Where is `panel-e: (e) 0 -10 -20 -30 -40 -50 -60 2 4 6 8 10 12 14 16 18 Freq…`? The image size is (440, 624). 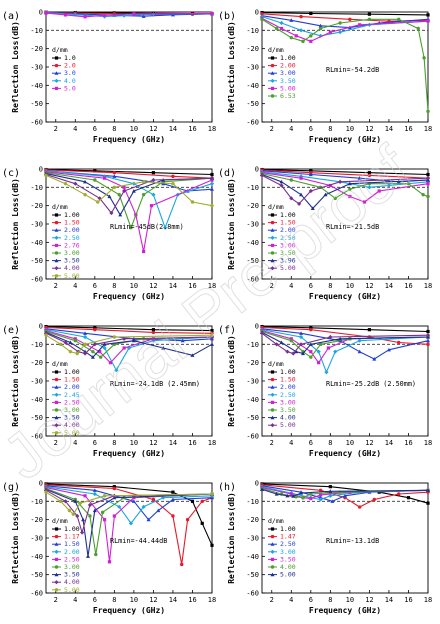
panel-e: (e) 0 -10 -20 -30 -40 -50 -60 2 4 6 8 10 12 14 16 18 Freq… is located at coordinates (109, 391).